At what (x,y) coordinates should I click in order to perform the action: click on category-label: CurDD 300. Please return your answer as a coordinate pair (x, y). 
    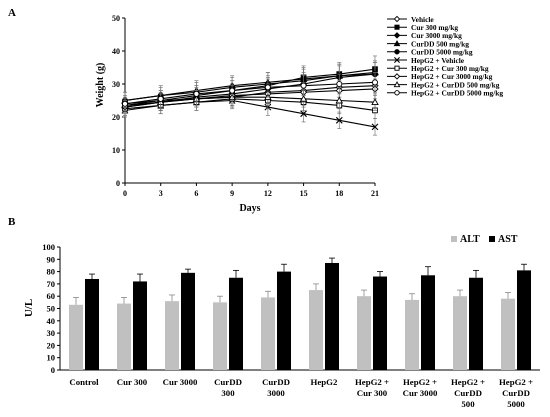
    Looking at the image, I should click on (228, 387).